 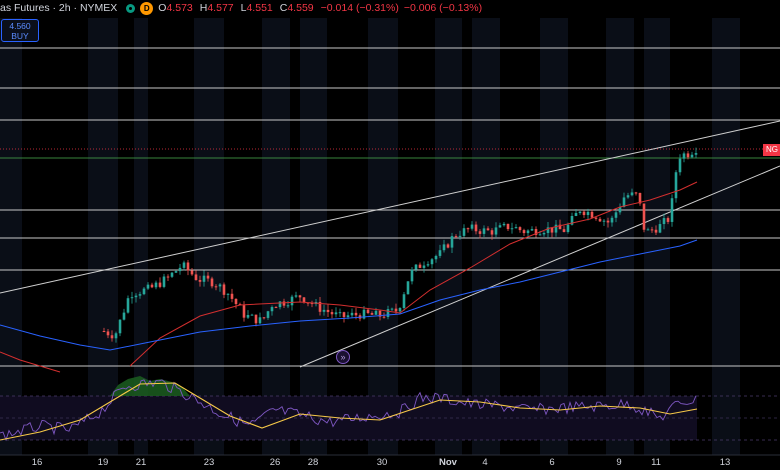 I want to click on x-axis-label: 26, so click(x=275, y=462).